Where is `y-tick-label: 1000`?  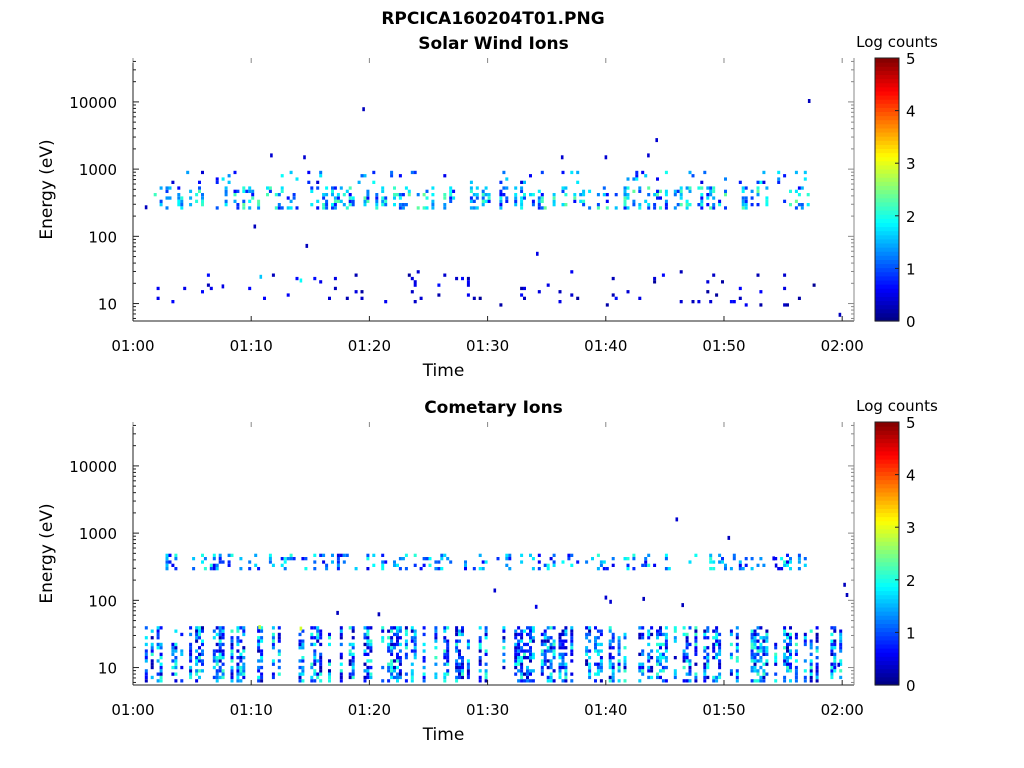 y-tick-label: 1000 is located at coordinates (98, 534).